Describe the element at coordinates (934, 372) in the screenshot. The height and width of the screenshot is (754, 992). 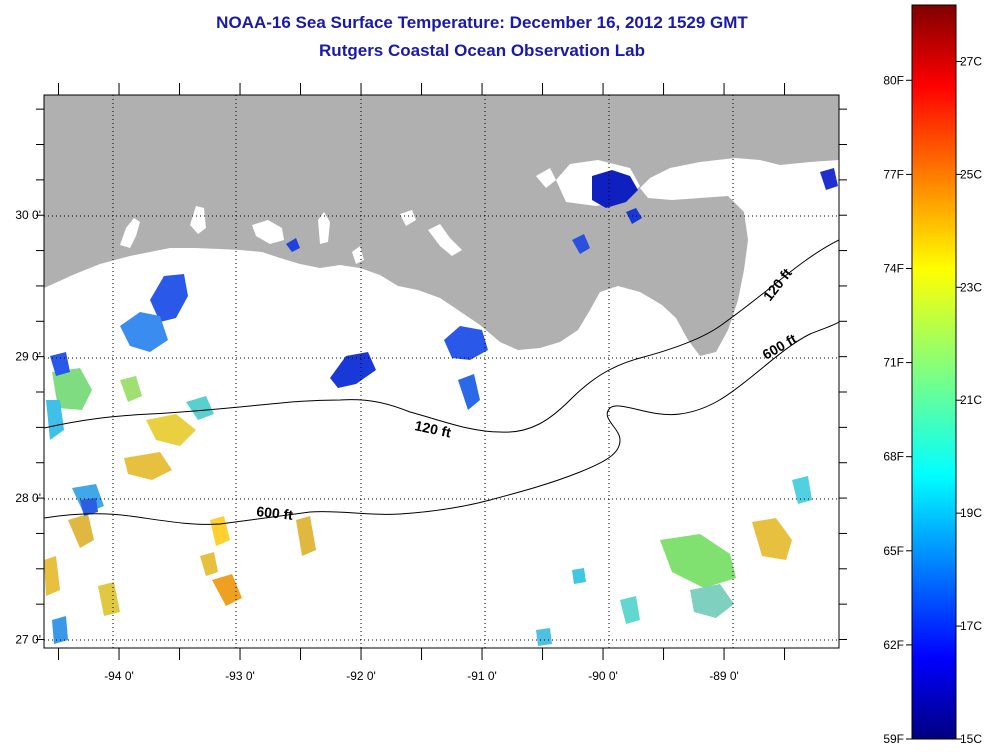
I see `colorbar` at that location.